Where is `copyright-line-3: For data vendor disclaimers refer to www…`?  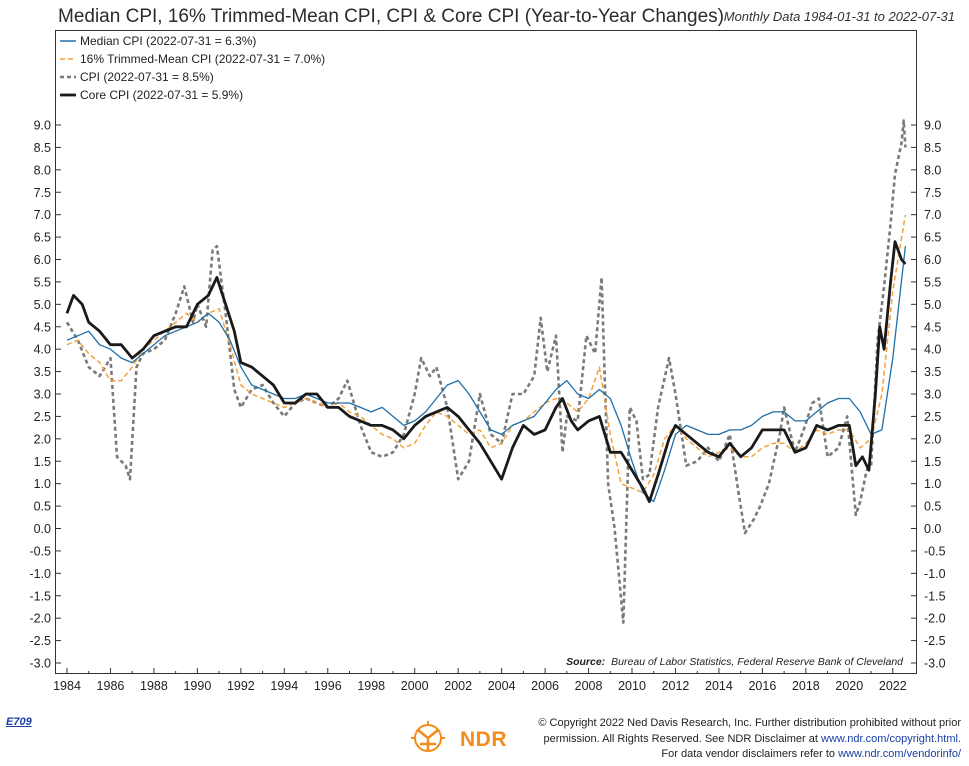
copyright-line-3: For data vendor disclaimers refer to www… is located at coordinates (749, 755).